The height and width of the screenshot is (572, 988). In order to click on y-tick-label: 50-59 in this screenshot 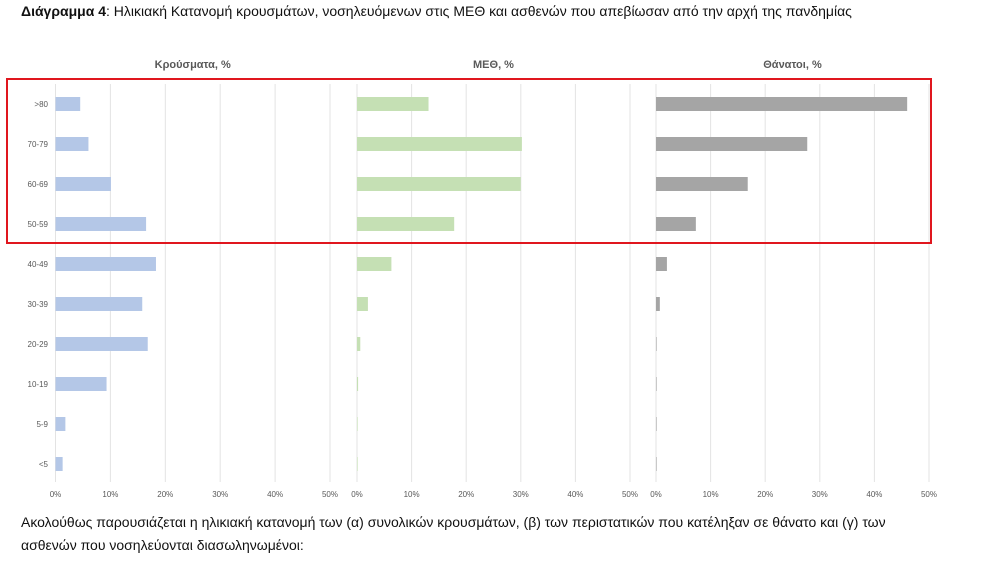, I will do `click(38, 224)`.